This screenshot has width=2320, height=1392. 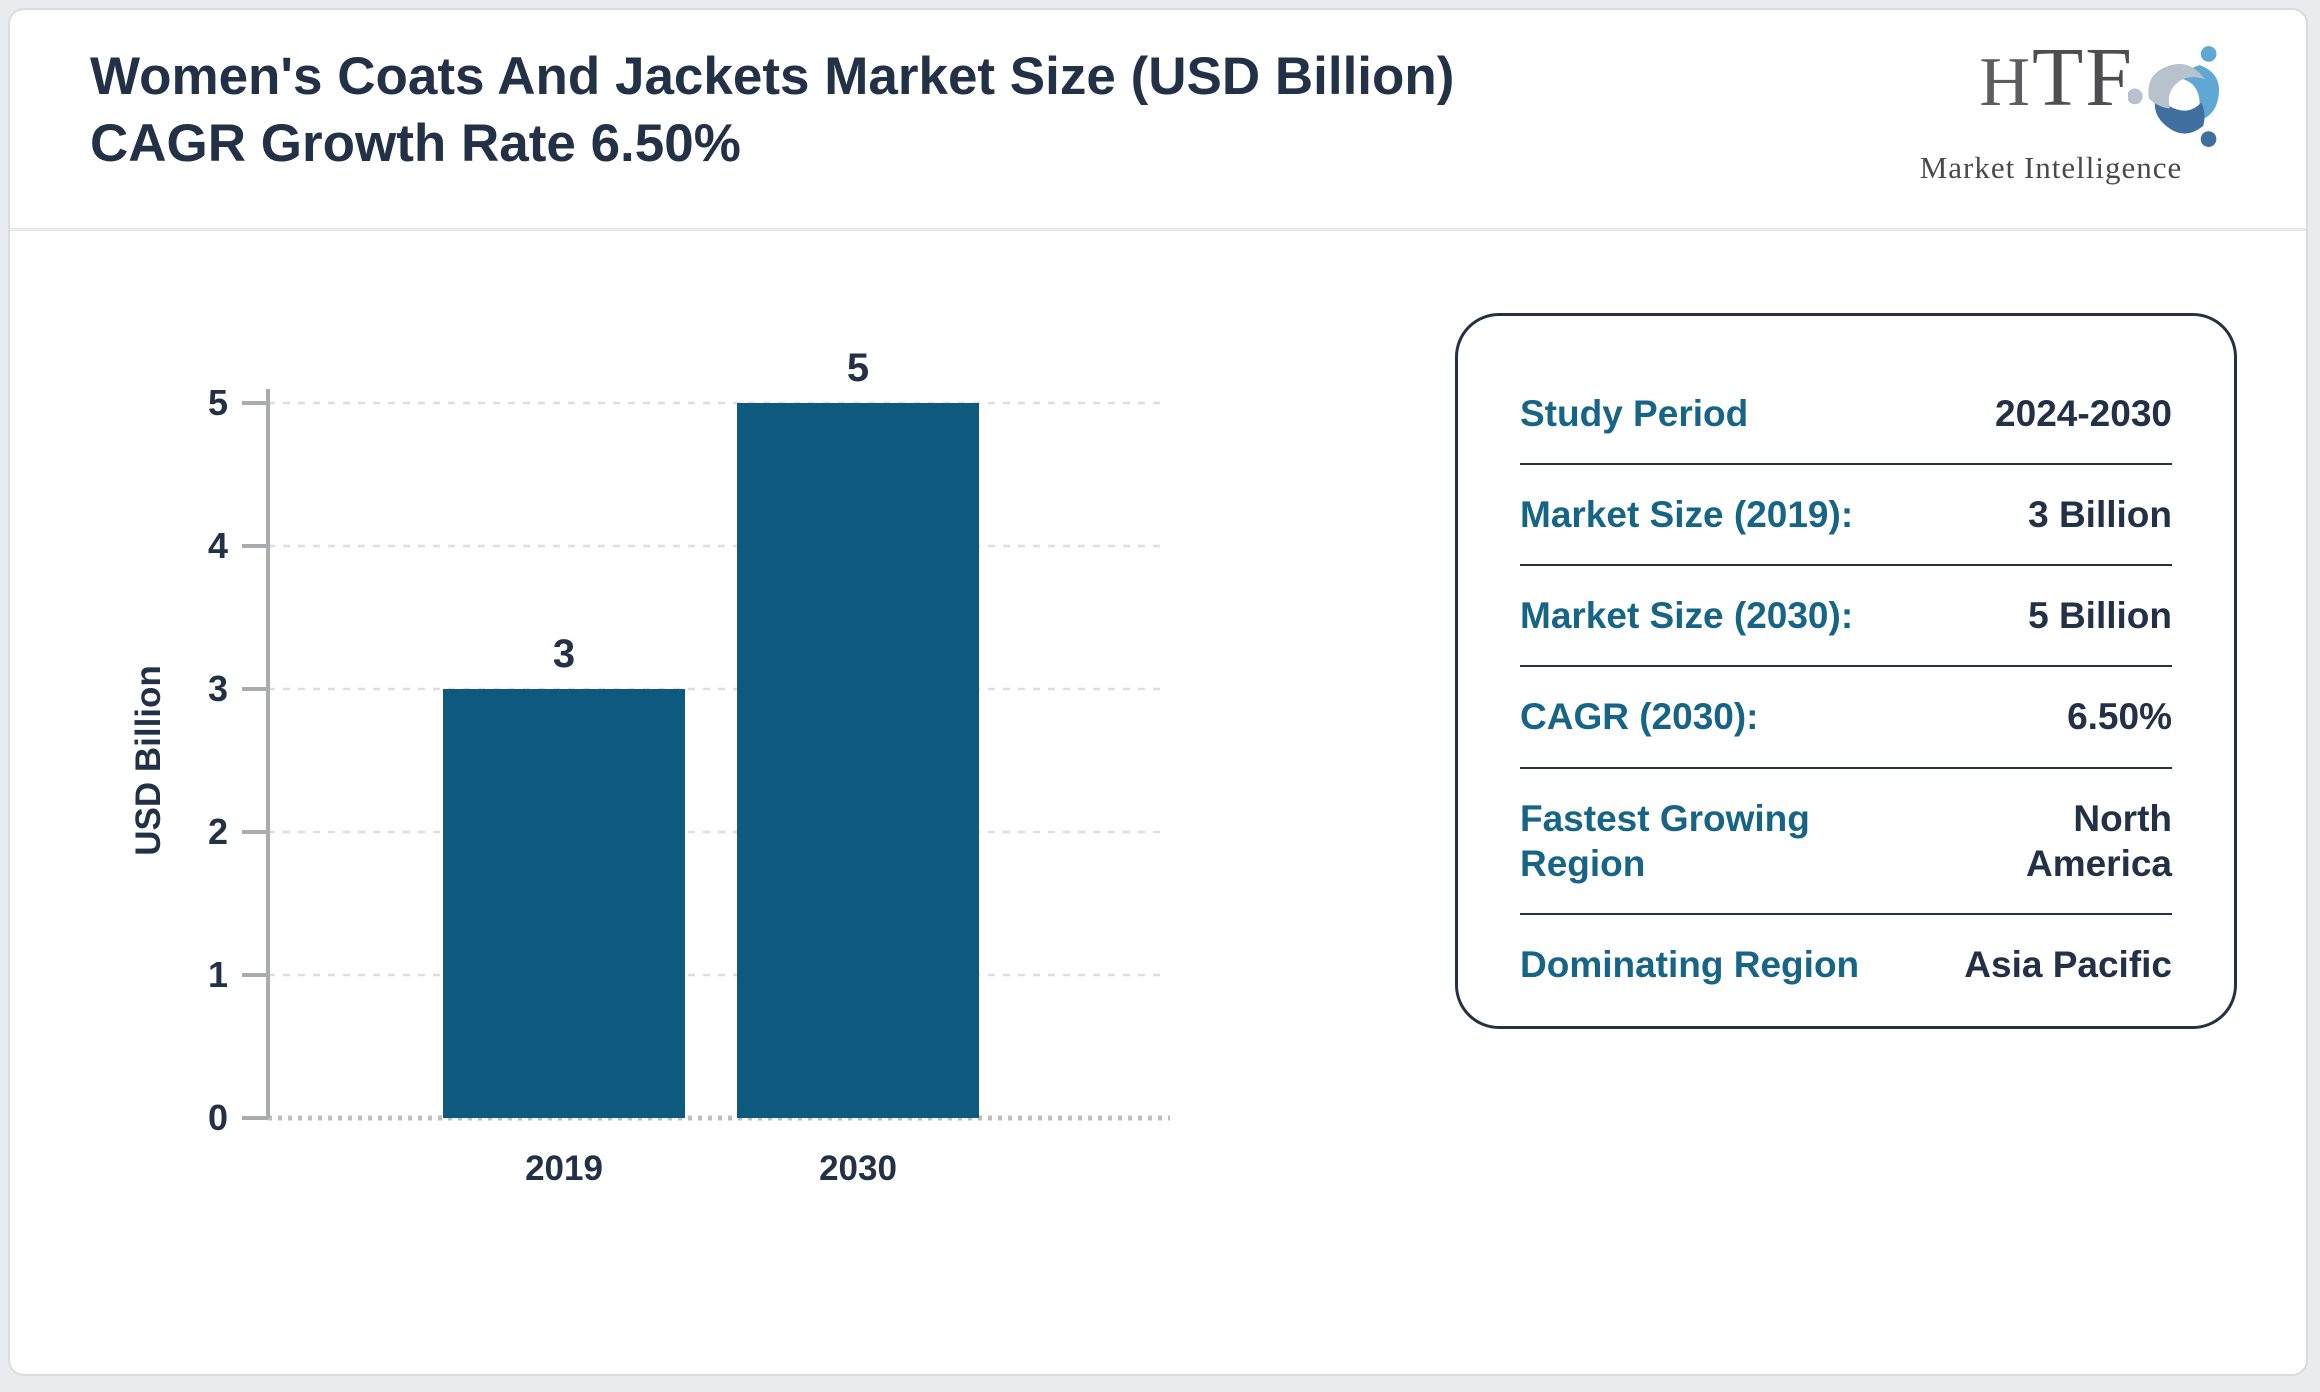 I want to click on row-value: 6.50%, so click(x=2119, y=717).